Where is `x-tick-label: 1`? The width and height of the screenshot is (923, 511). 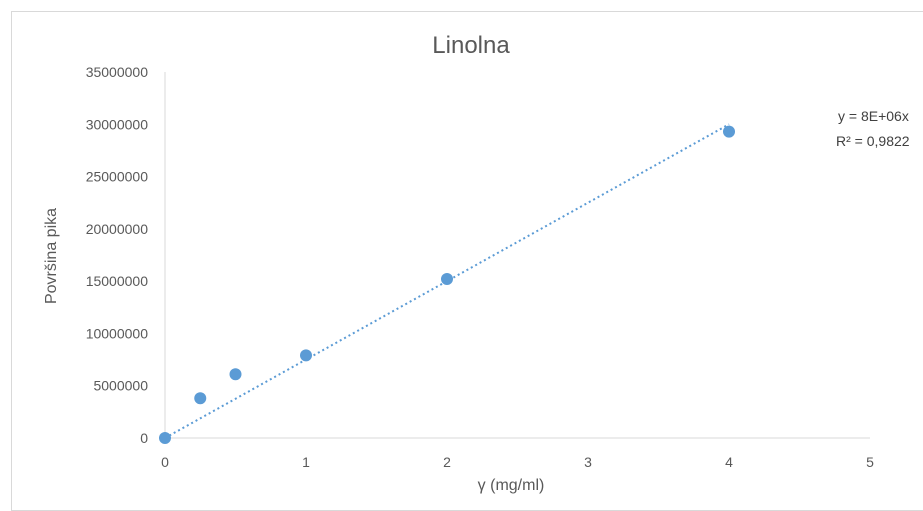
x-tick-label: 1 is located at coordinates (306, 462).